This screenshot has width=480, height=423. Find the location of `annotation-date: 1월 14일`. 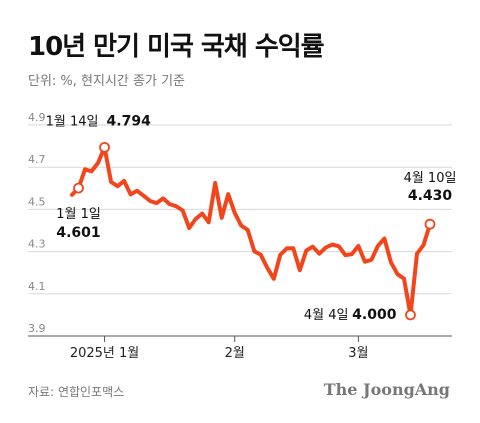

annotation-date: 1월 14일 is located at coordinates (72, 121).